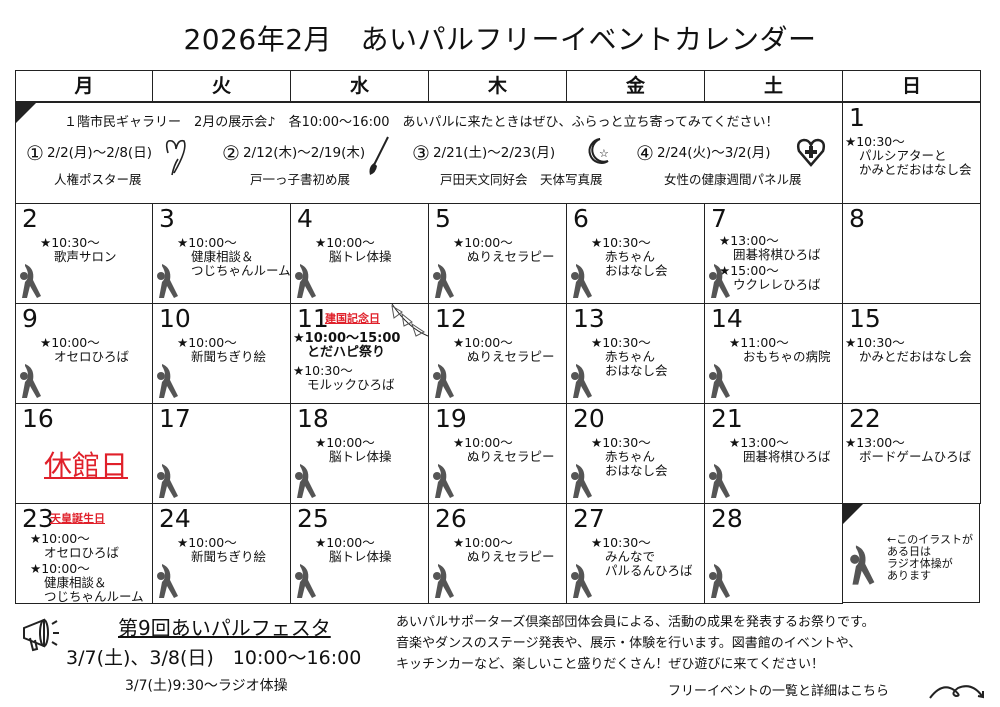 This screenshot has height=707, width=1000. I want to click on day-cell-12: 12 ★10:00～ ぬりえセラピー, so click(497, 353).